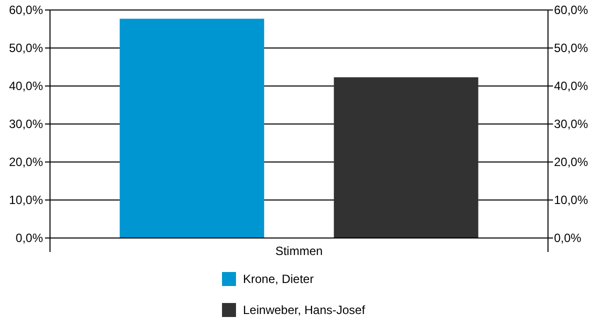 The image size is (600, 333). I want to click on legend-label: Krone, Dieter, so click(278, 279).